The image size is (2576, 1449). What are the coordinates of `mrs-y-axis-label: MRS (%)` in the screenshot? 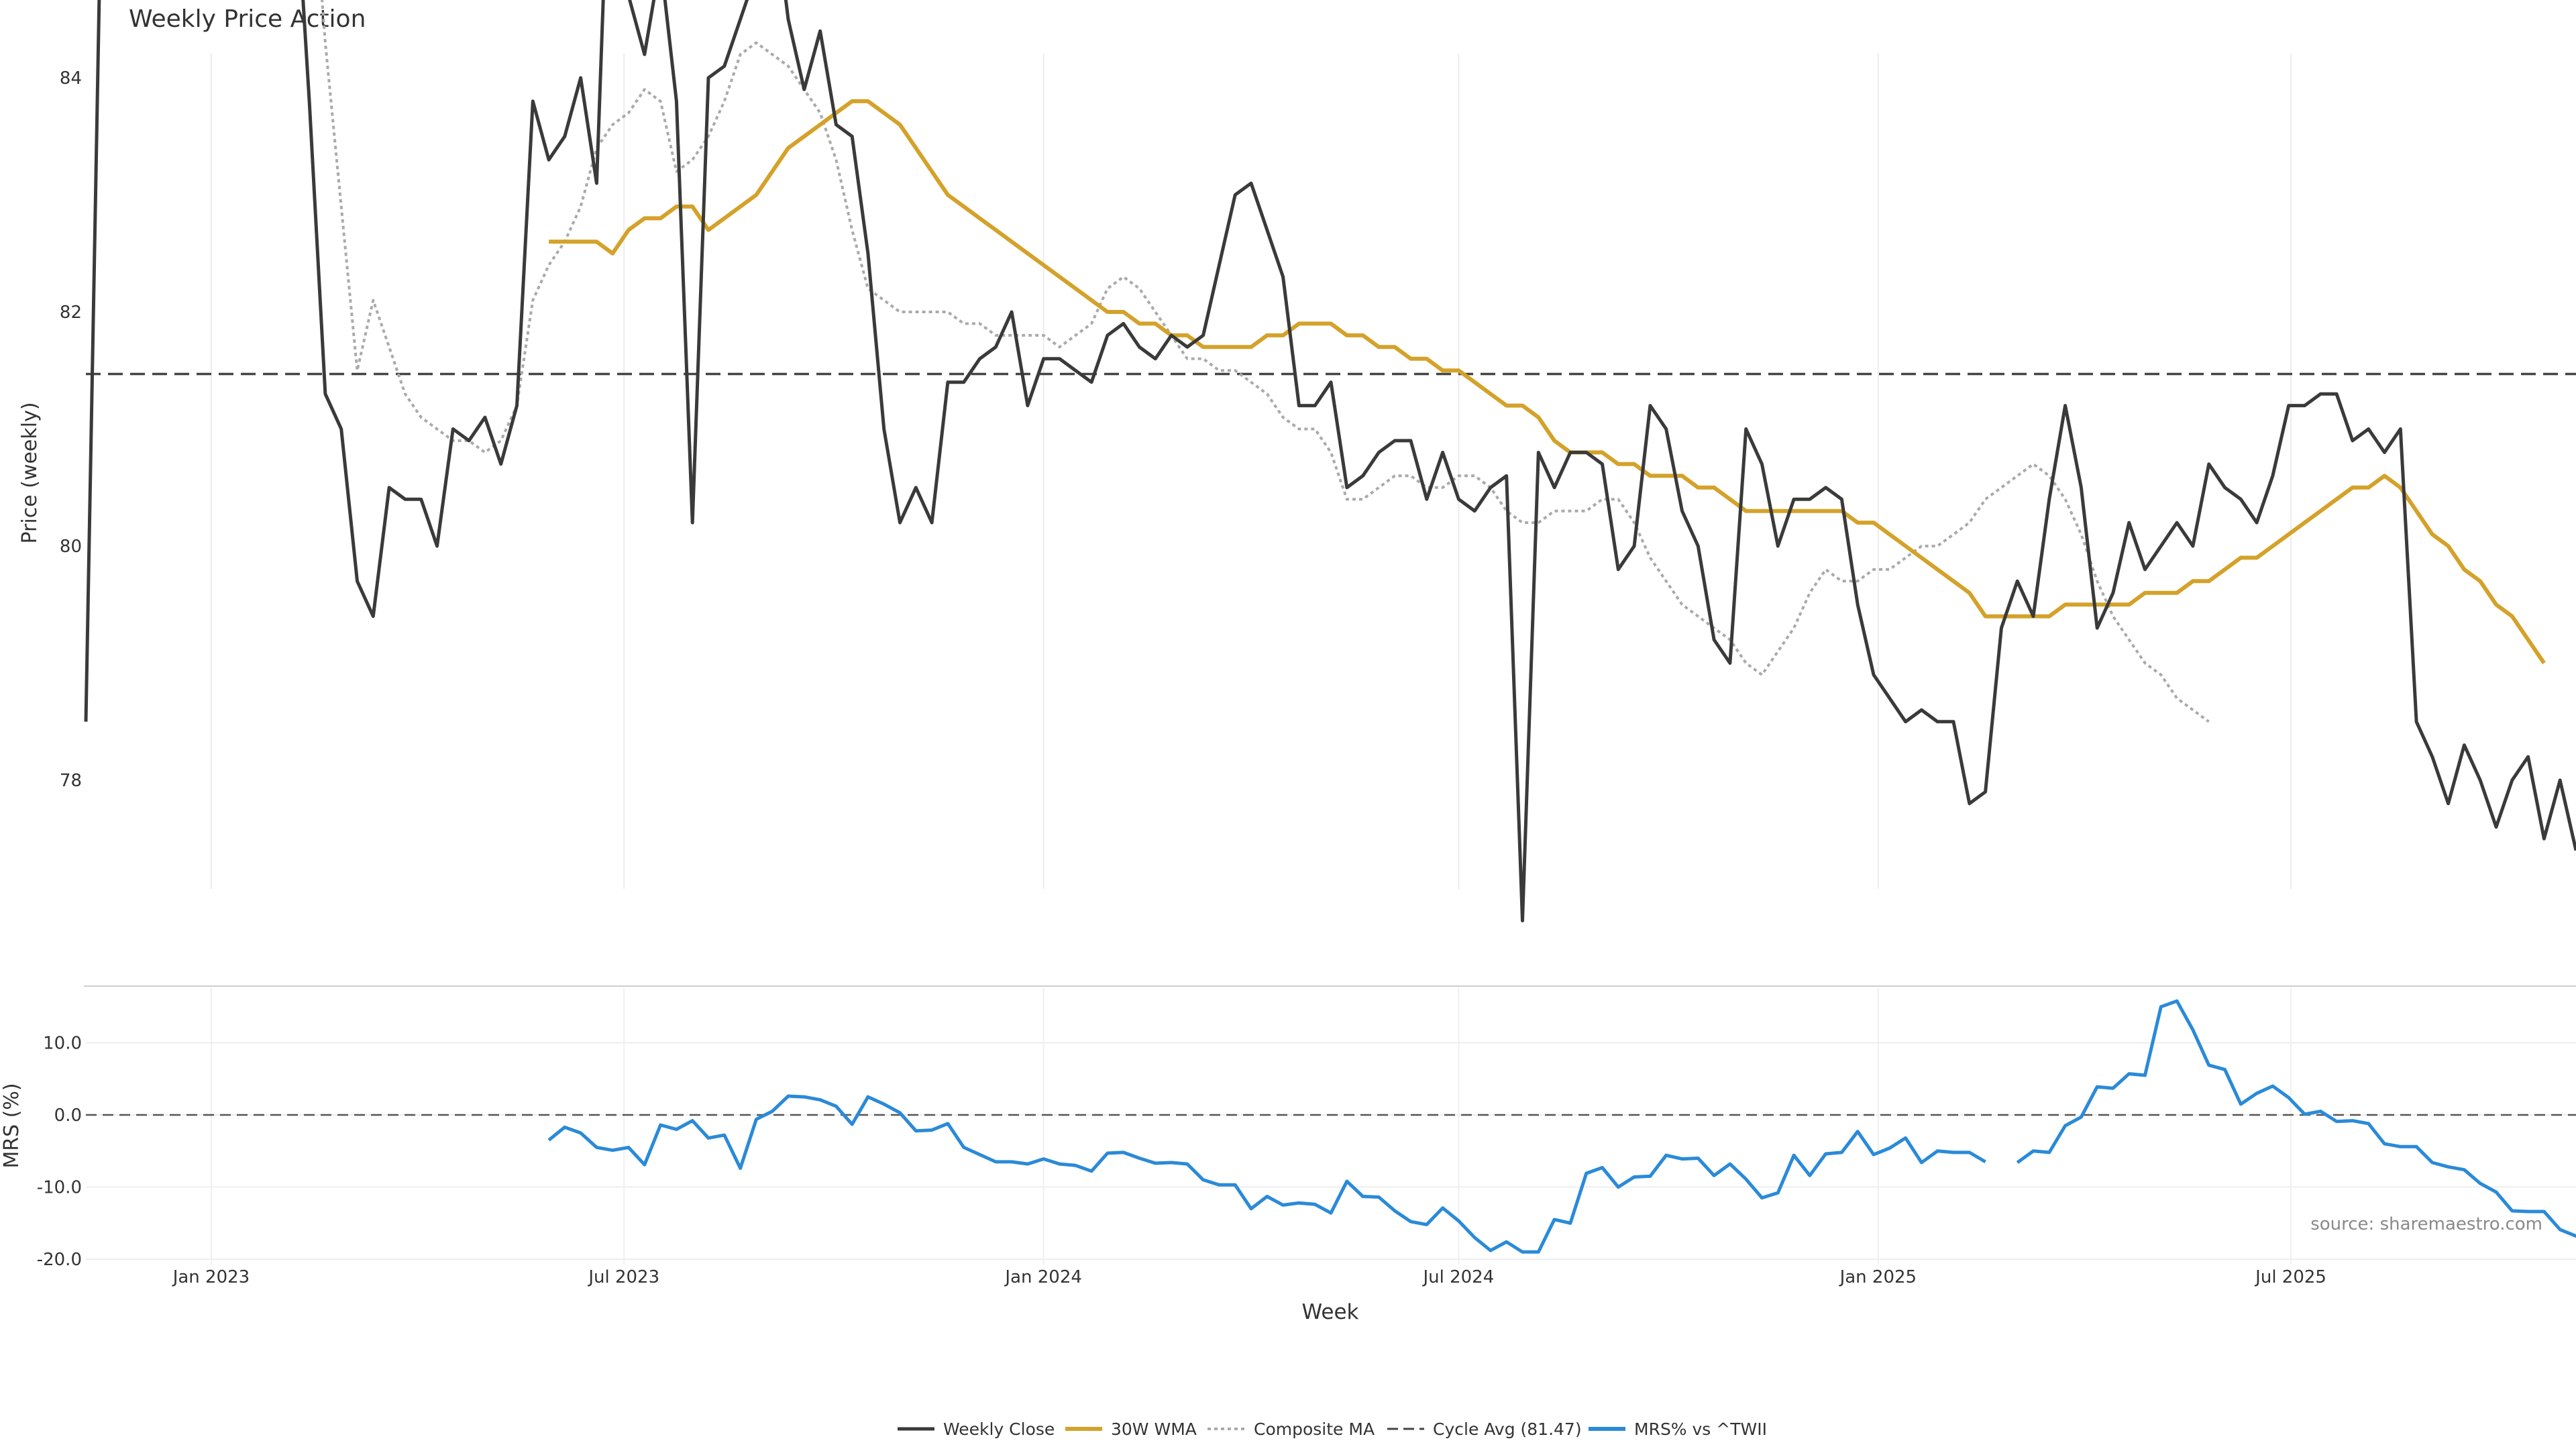 It's located at (11, 1125).